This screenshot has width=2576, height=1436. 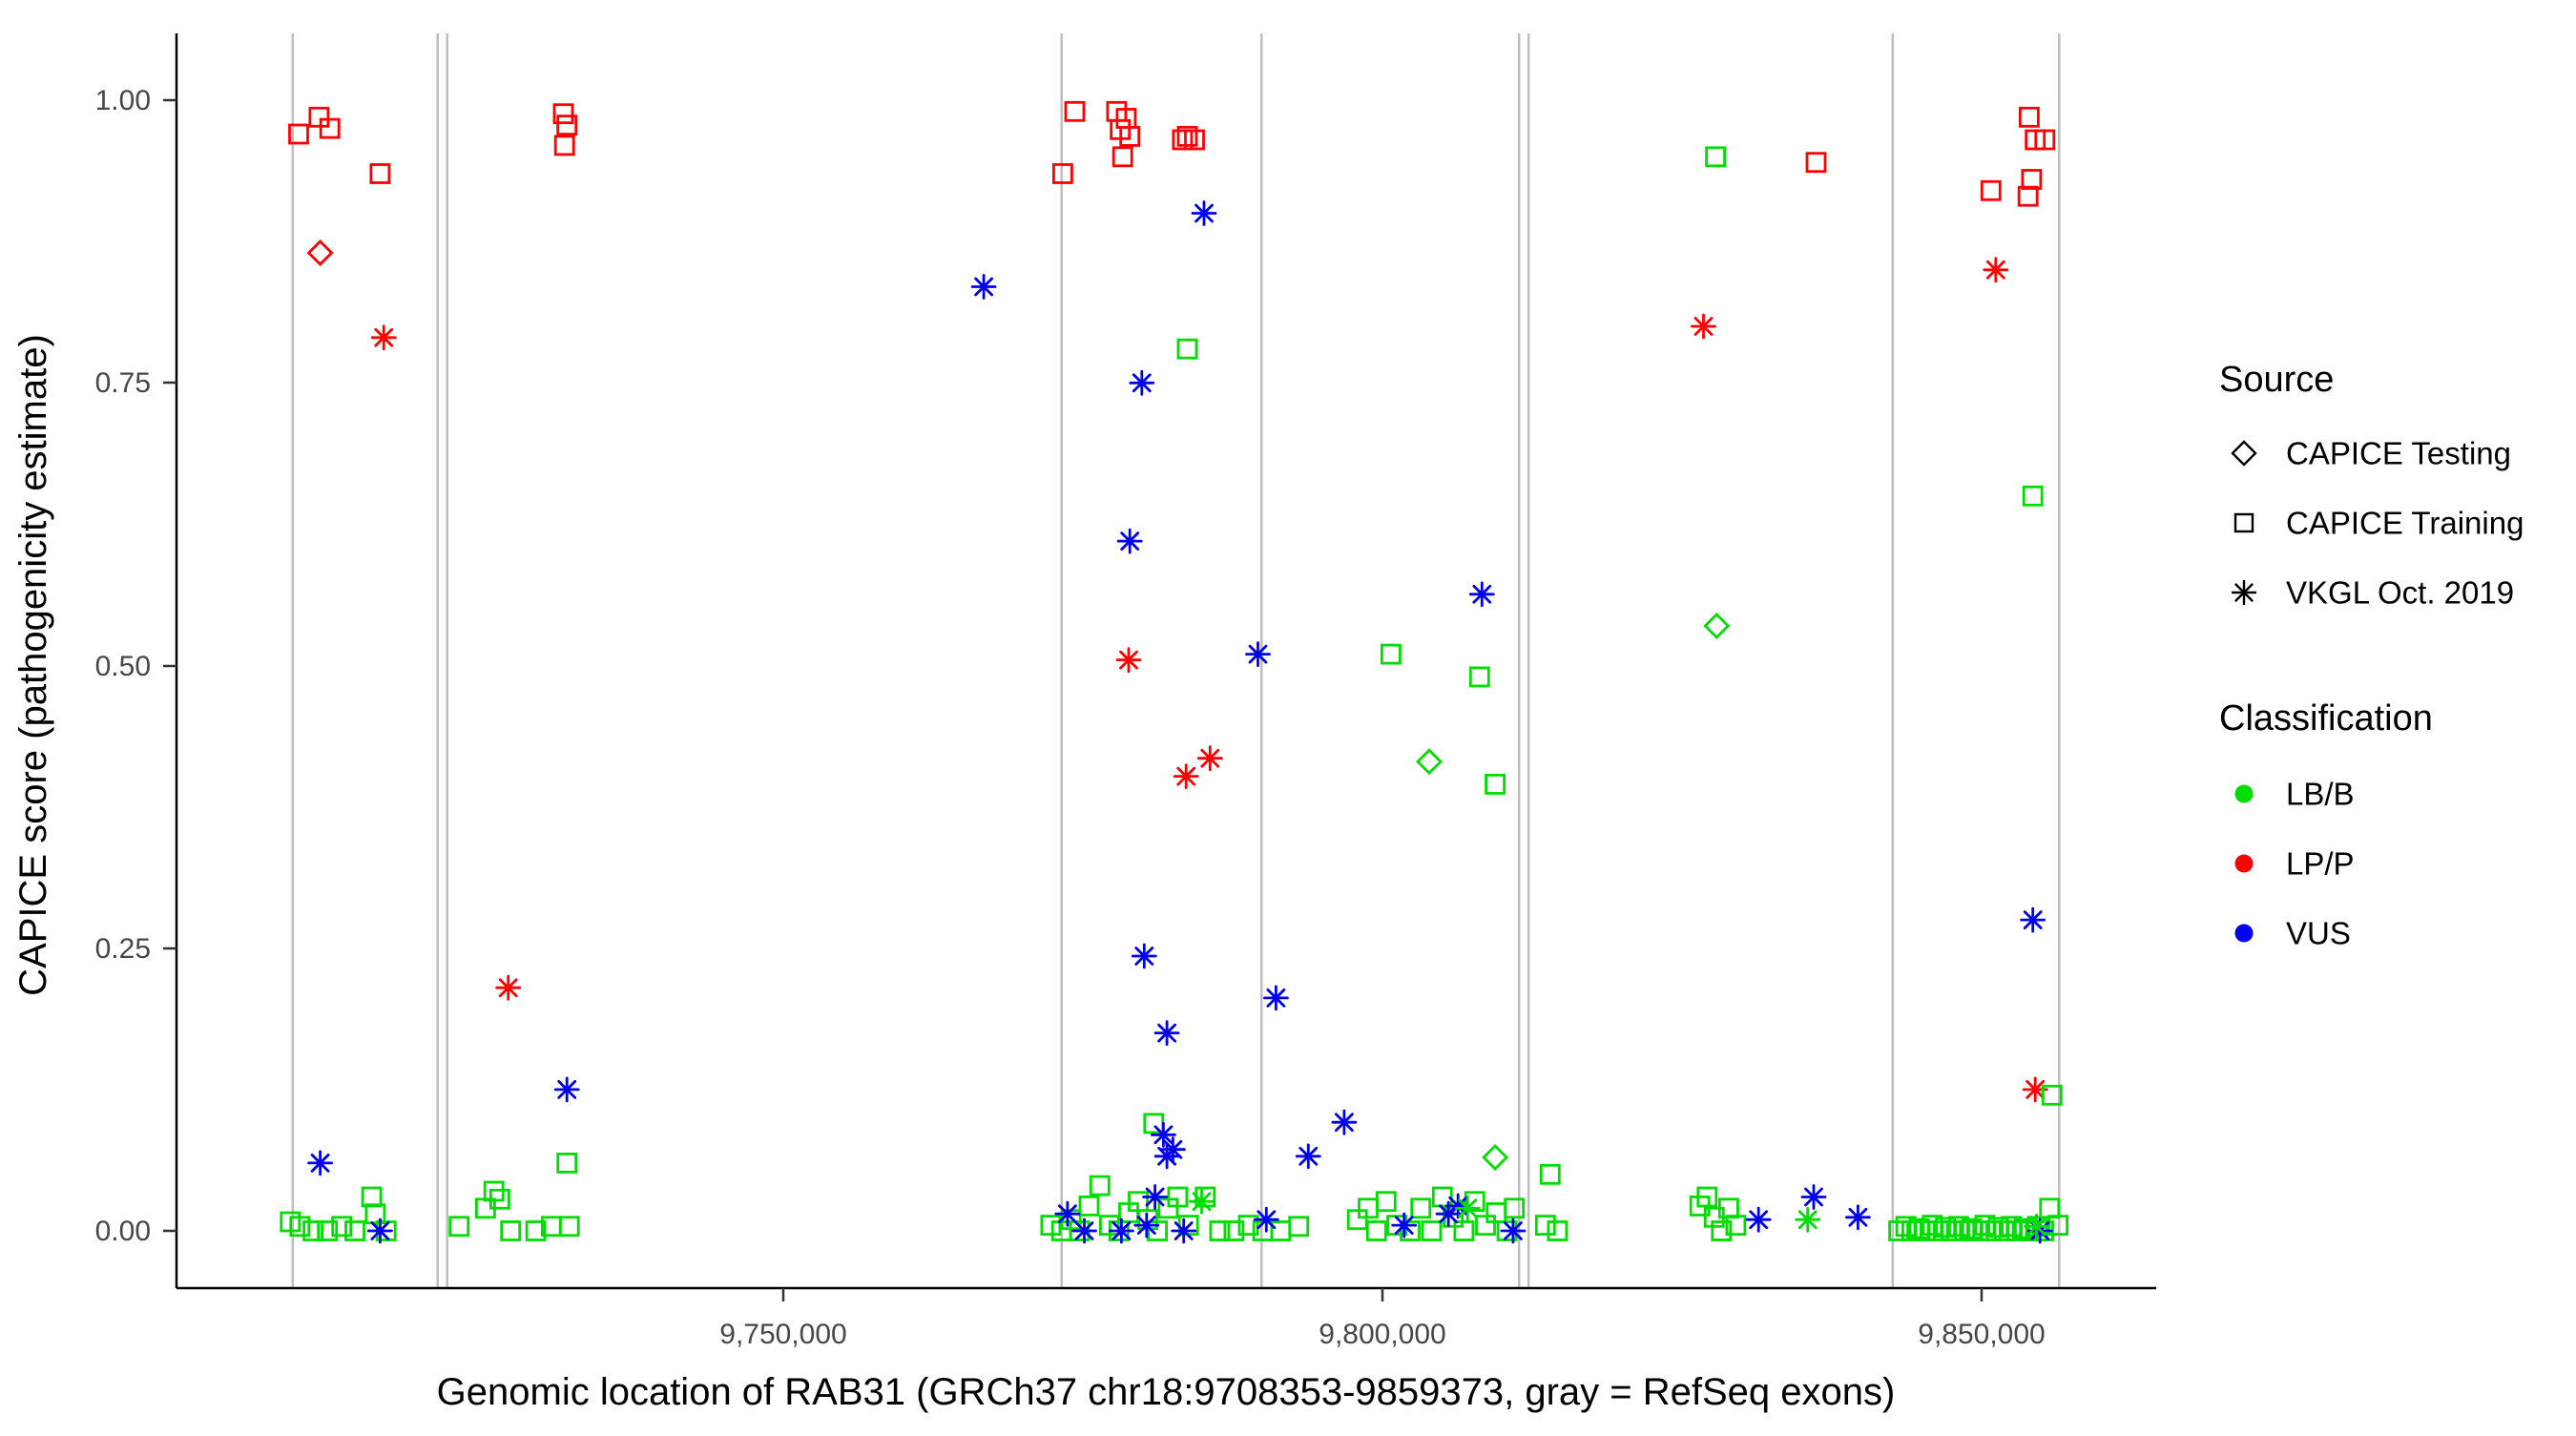 What do you see at coordinates (1981, 1334) in the screenshot?
I see `x-tick-label: 9,850,000` at bounding box center [1981, 1334].